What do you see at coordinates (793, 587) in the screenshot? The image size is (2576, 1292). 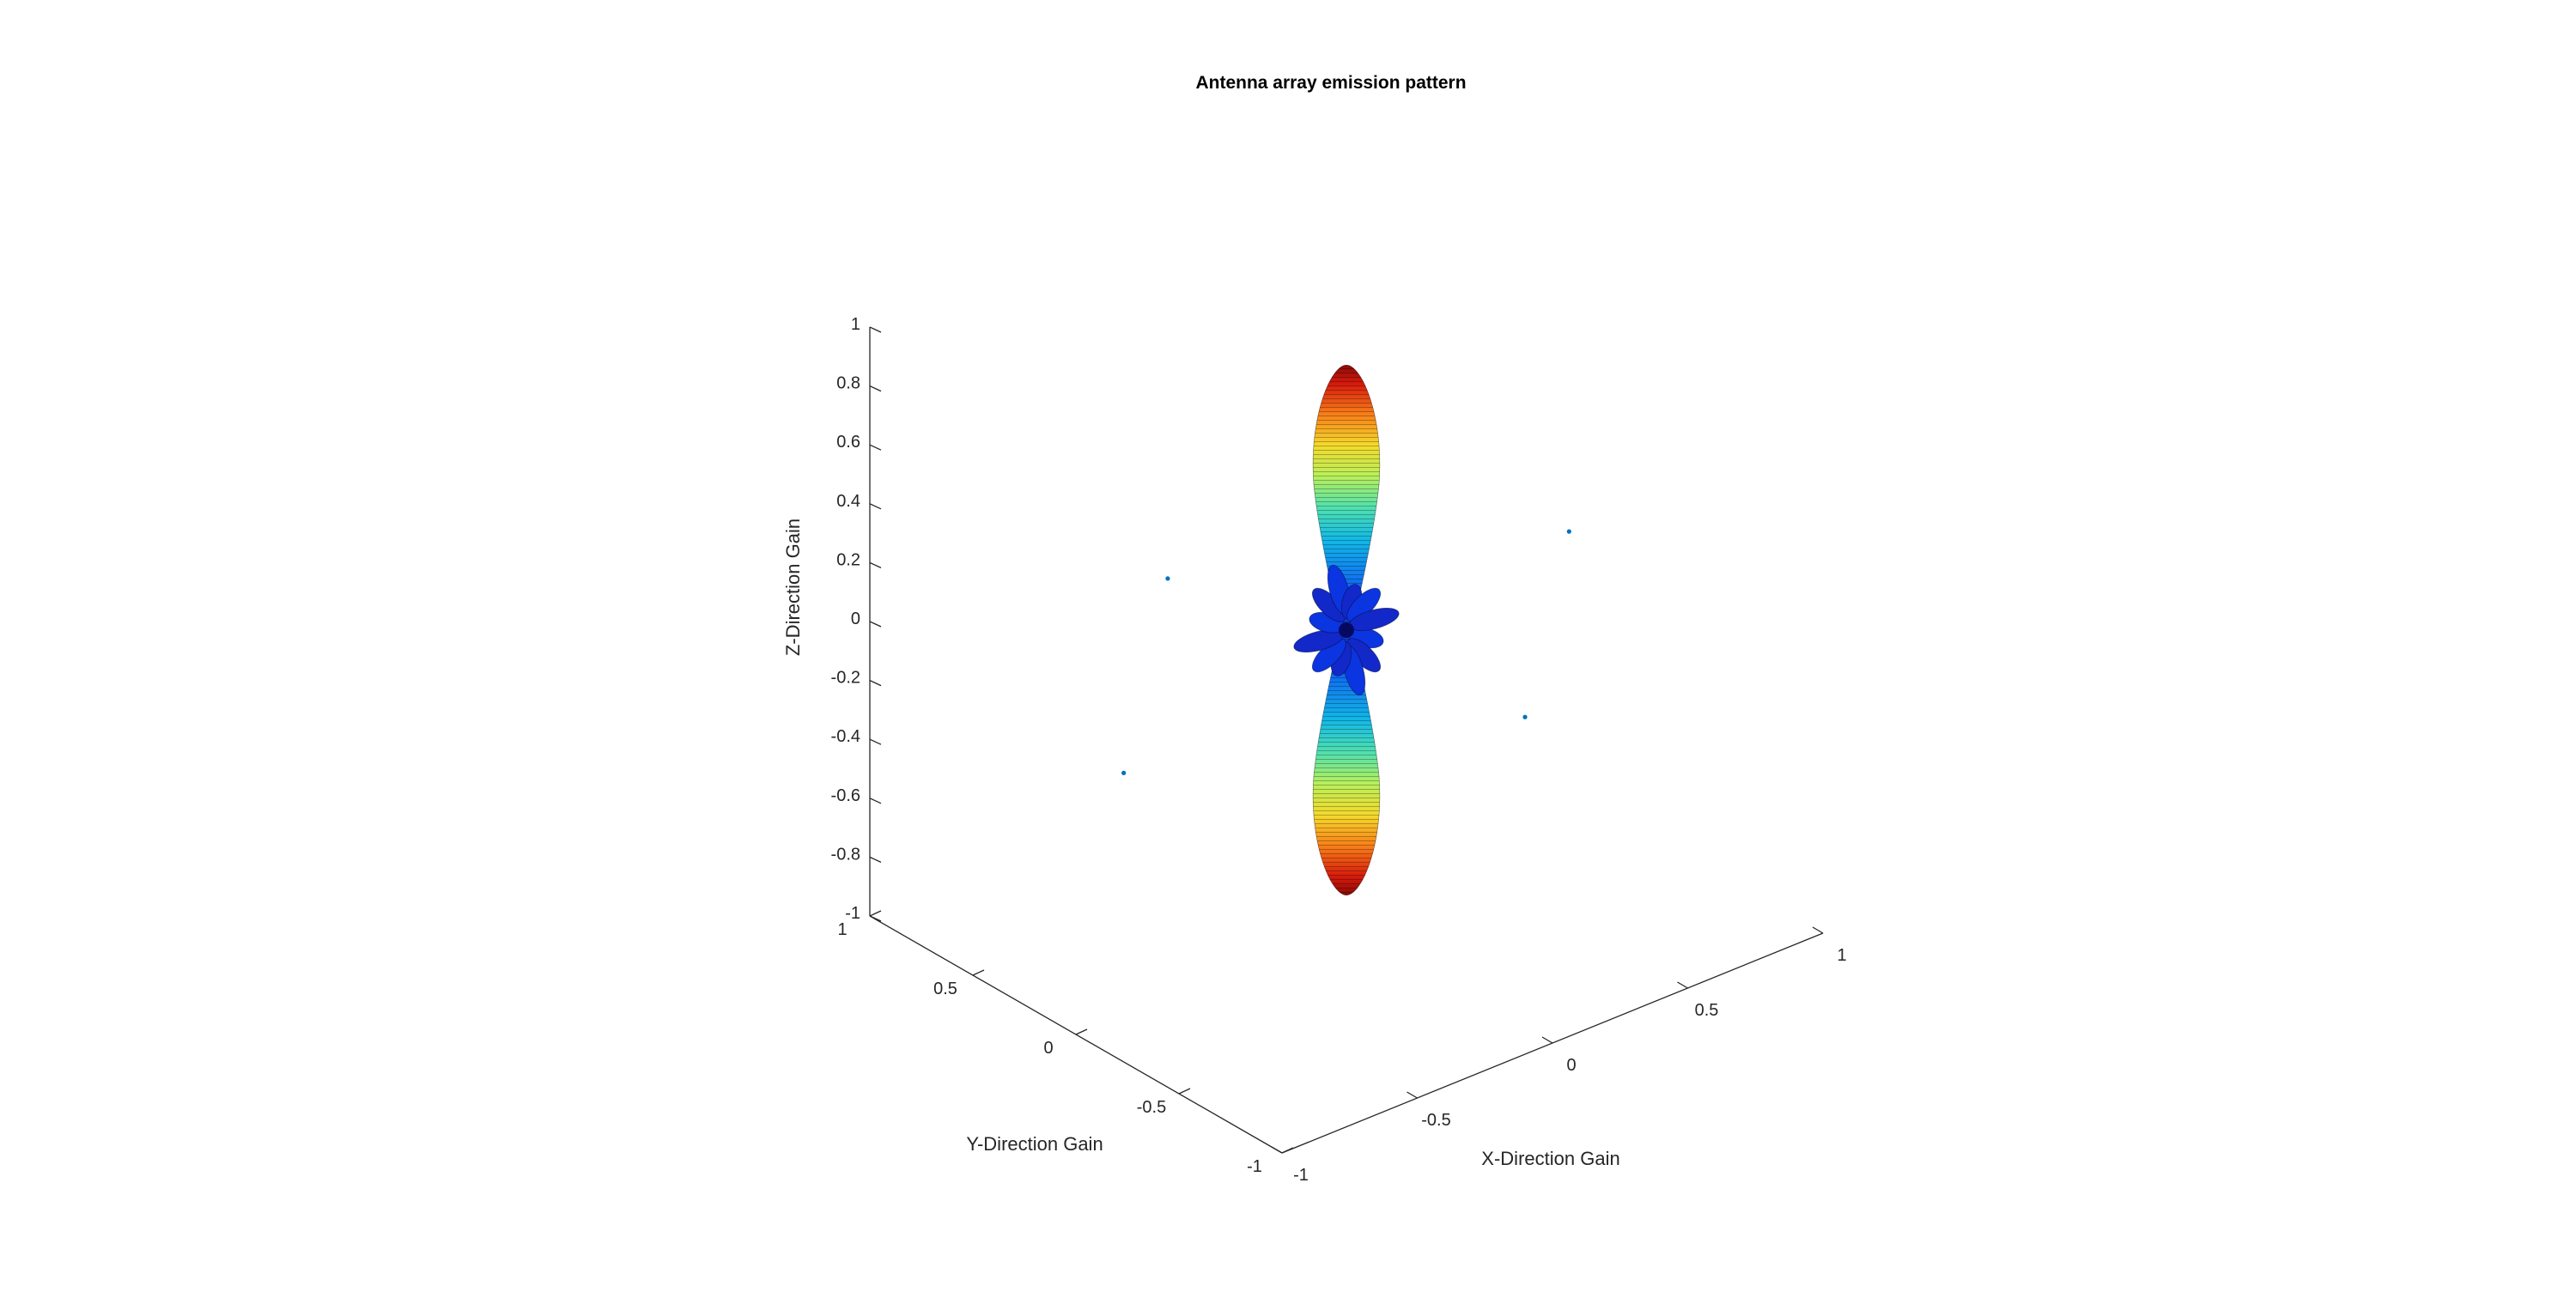 I see `z-axis-label: Z-Direction Gain` at bounding box center [793, 587].